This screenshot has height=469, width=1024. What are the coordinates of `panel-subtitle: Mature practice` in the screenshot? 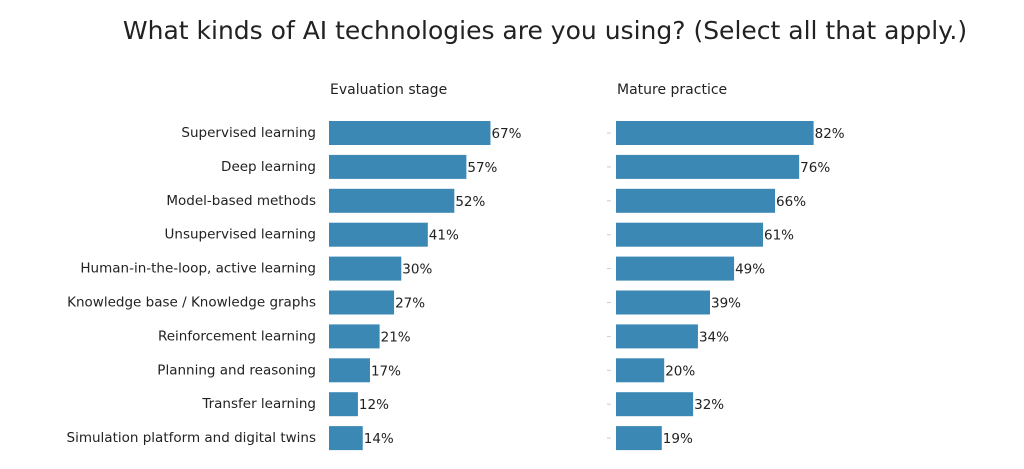 It's located at (672, 90).